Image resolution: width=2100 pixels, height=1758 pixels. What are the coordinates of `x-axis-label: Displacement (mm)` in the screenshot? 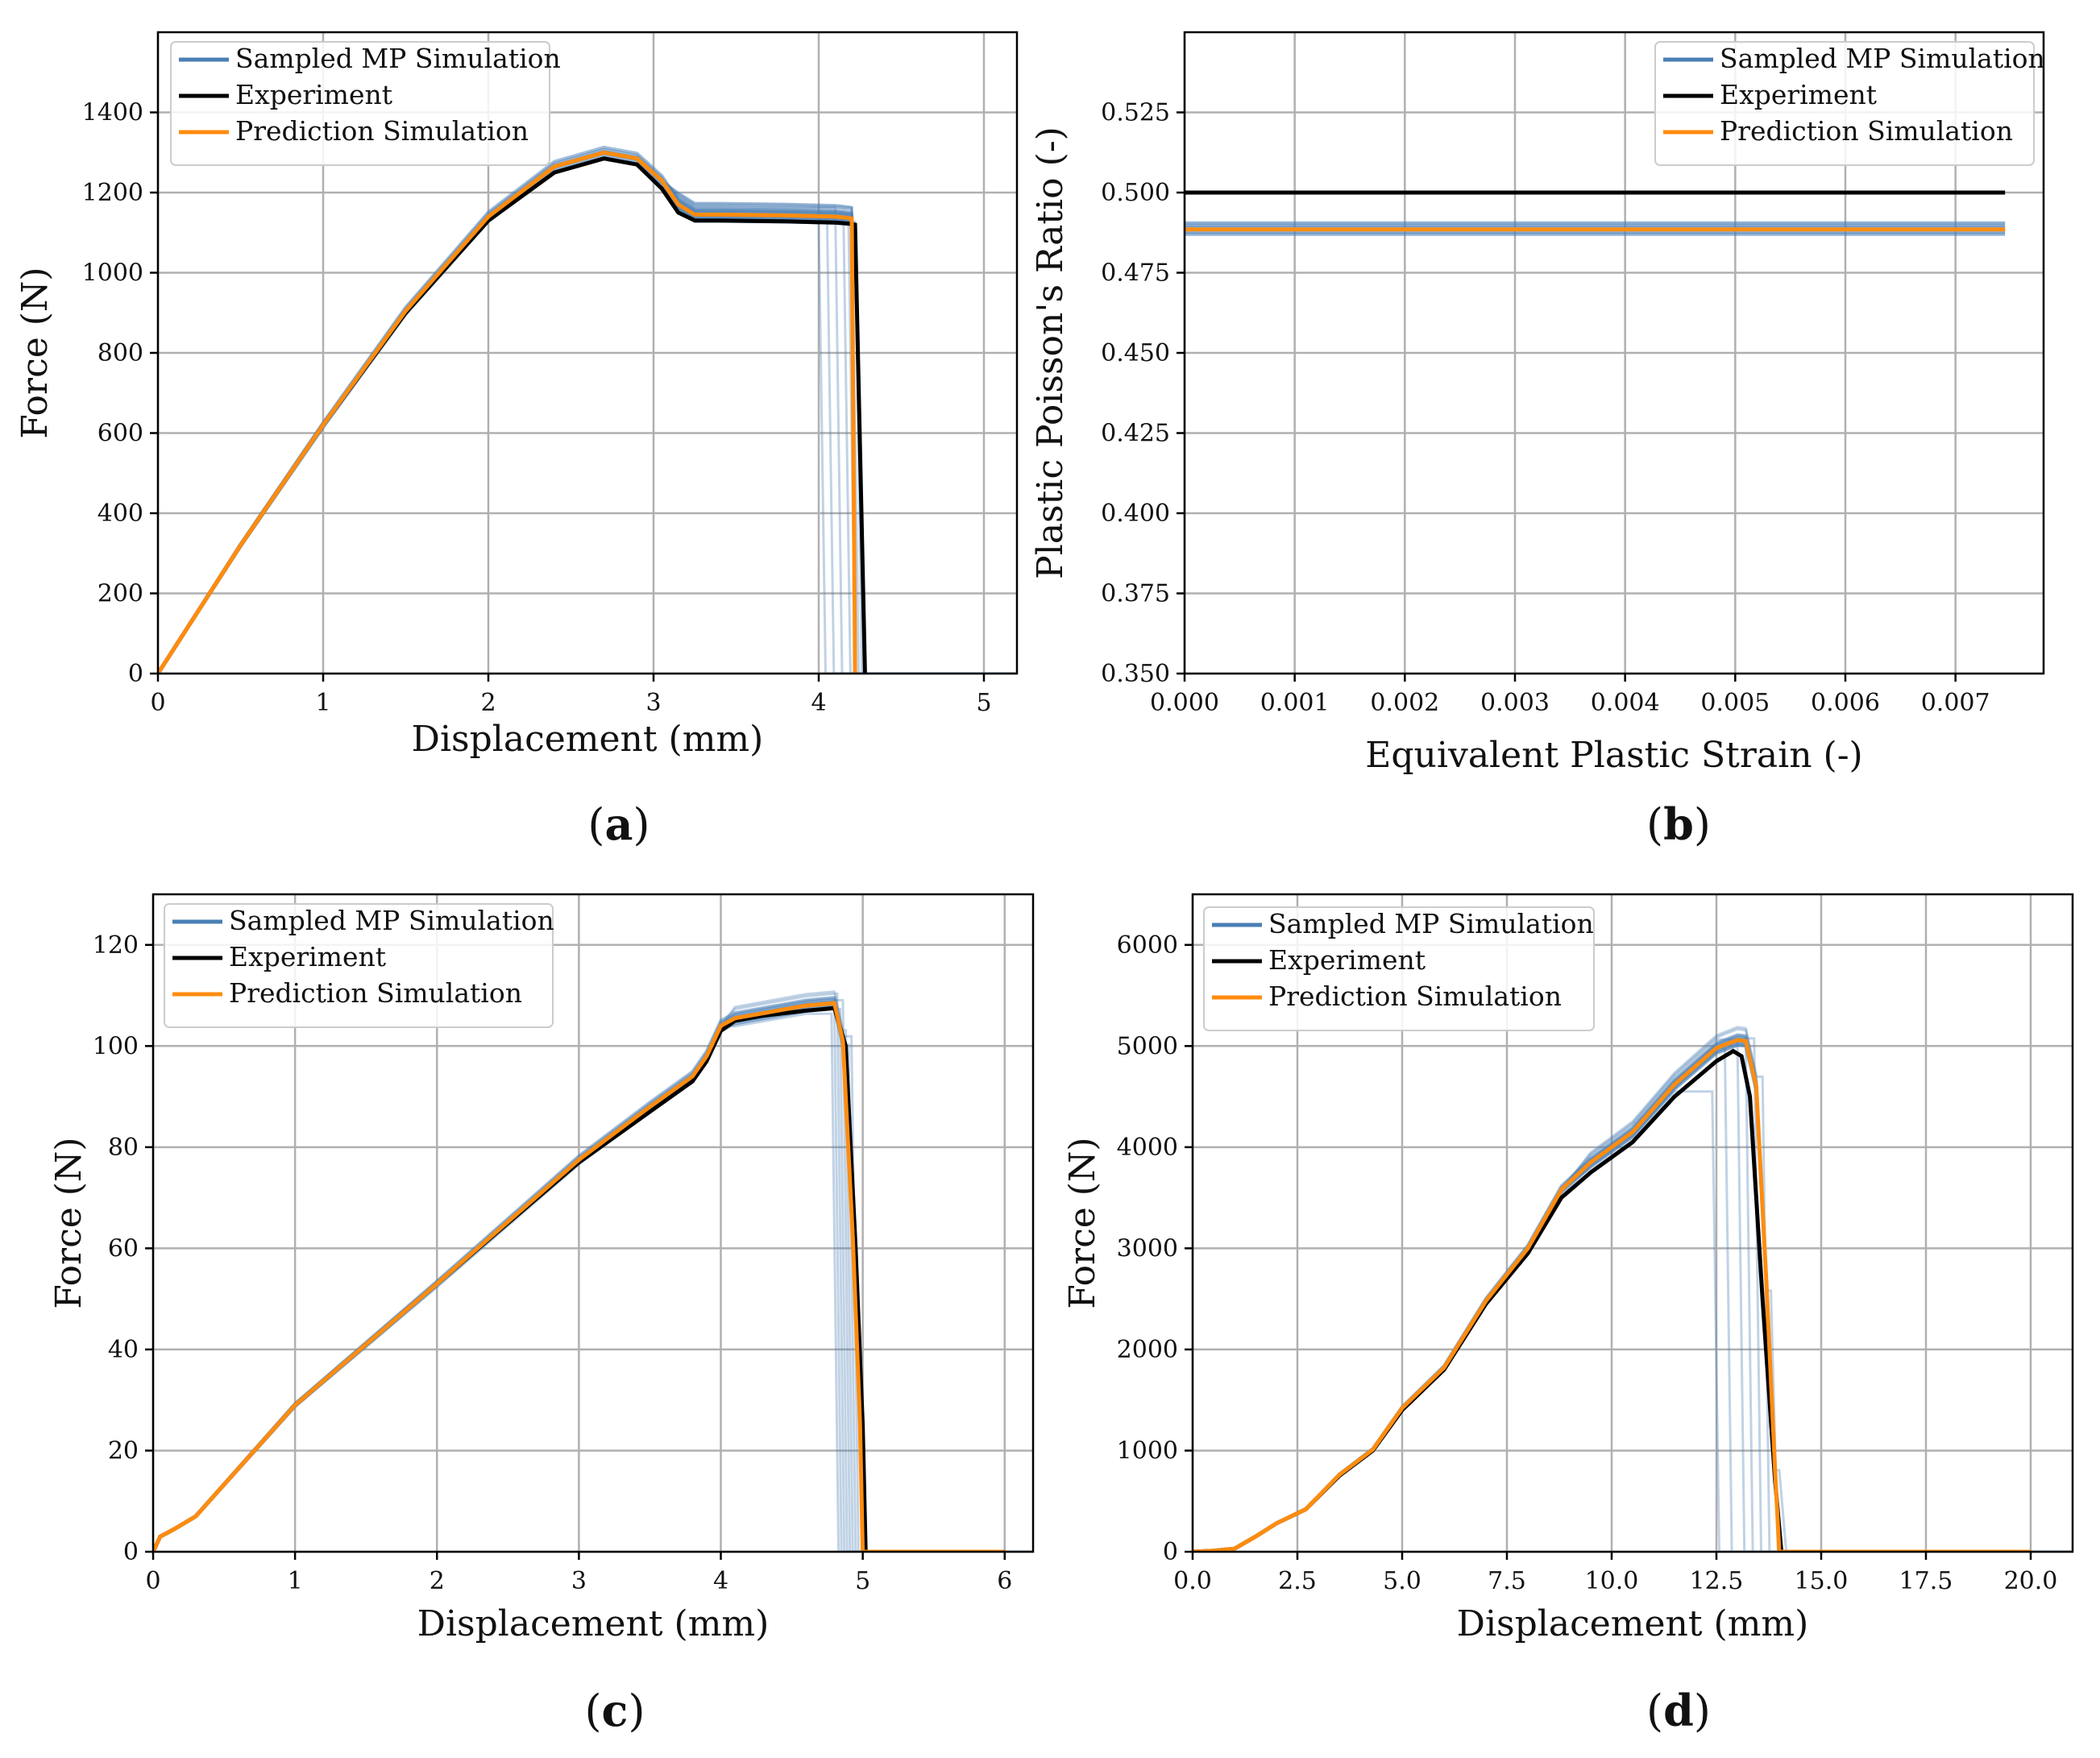 It's located at (588, 739).